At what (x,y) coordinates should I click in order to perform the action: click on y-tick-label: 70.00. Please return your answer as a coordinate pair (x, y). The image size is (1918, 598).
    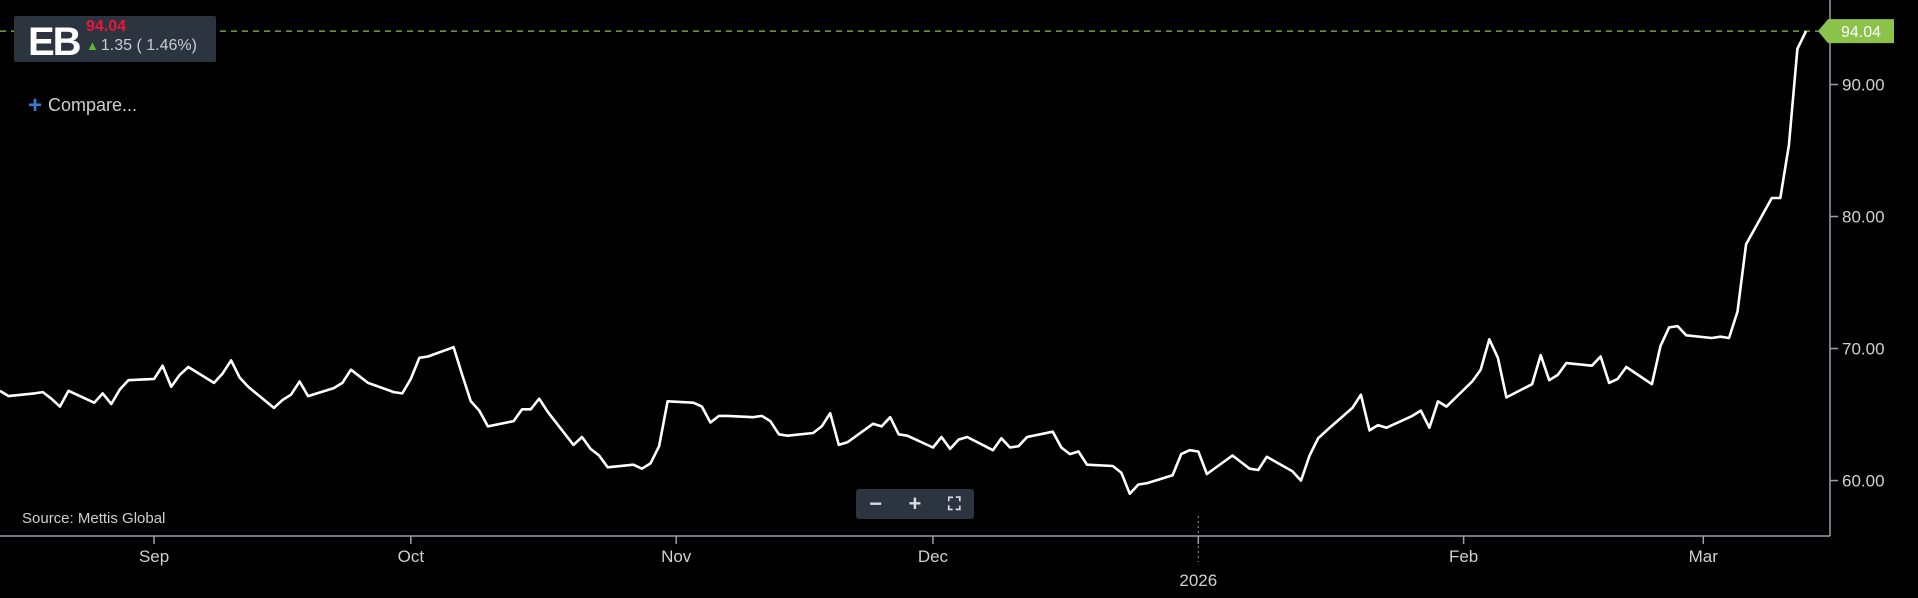
    Looking at the image, I should click on (1863, 349).